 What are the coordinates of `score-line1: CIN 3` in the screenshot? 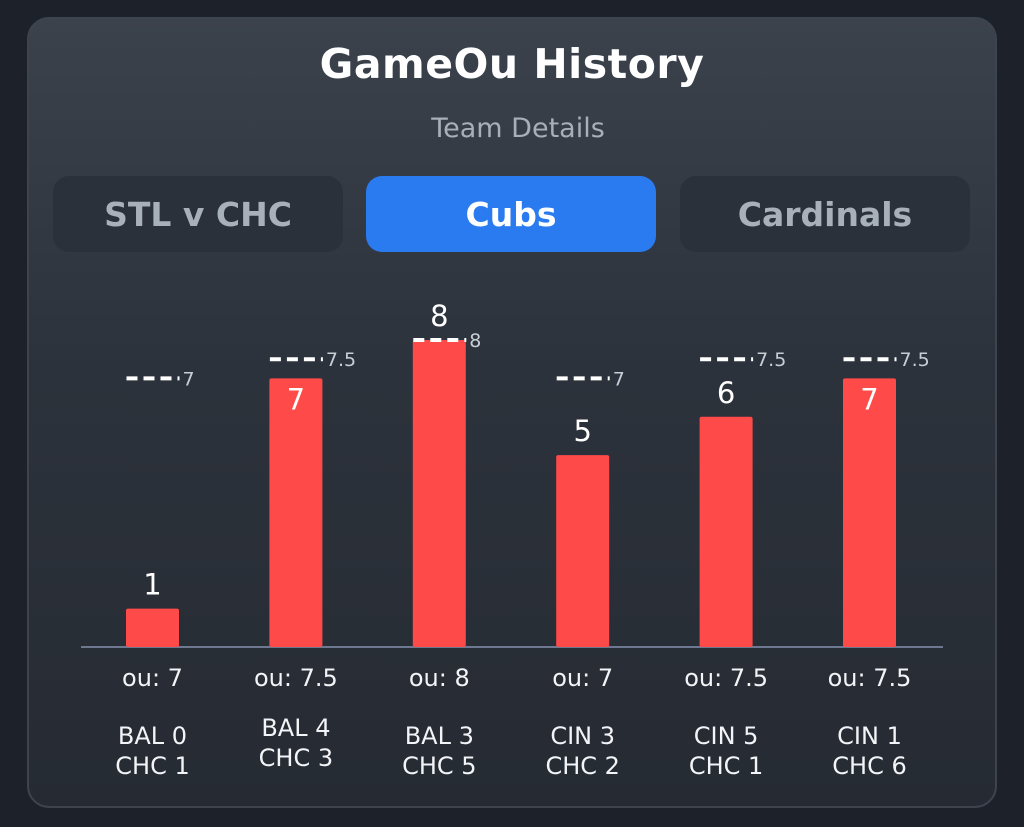 It's located at (583, 736).